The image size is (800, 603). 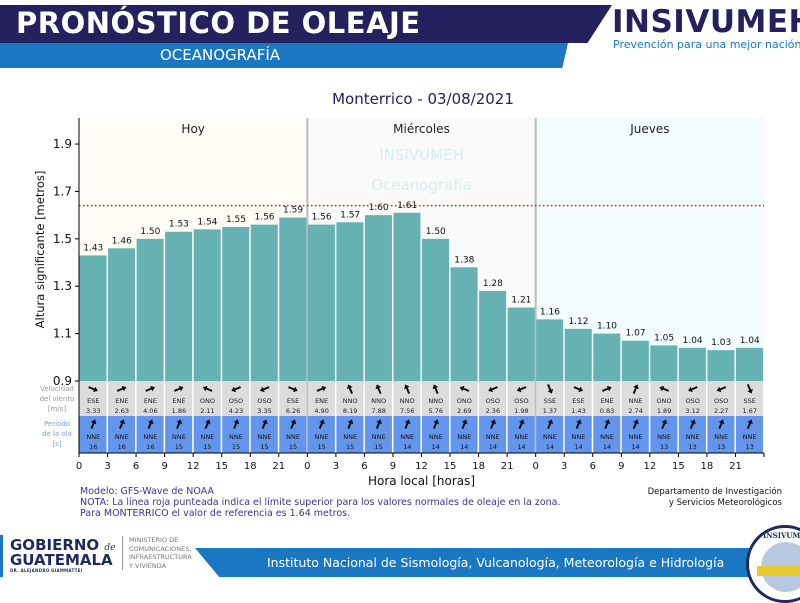 What do you see at coordinates (40, 250) in the screenshot?
I see `y-axis-label: Altura significante [metros]` at bounding box center [40, 250].